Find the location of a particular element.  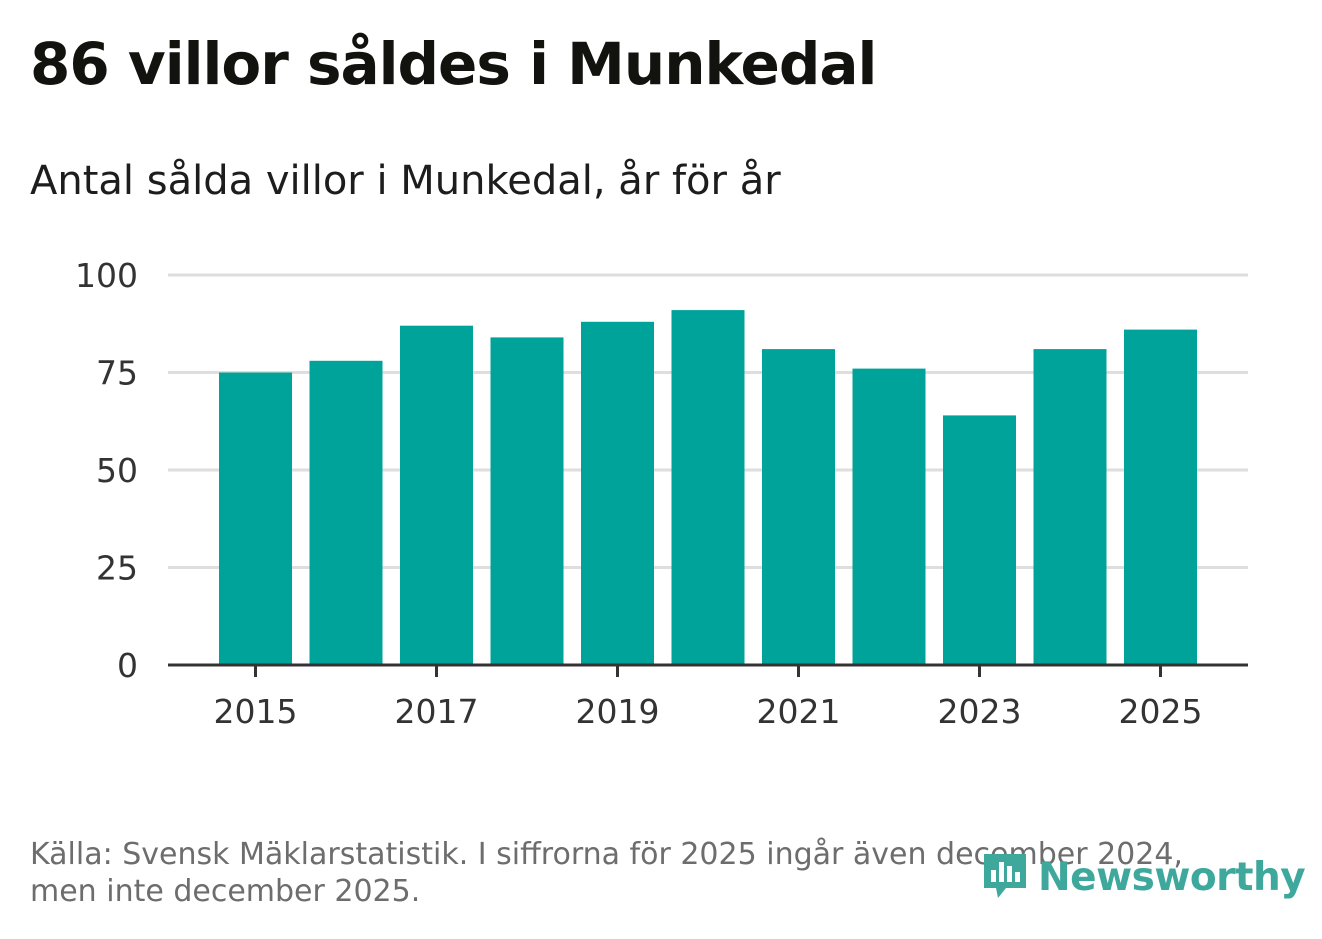

bar-2017 is located at coordinates (436, 495).